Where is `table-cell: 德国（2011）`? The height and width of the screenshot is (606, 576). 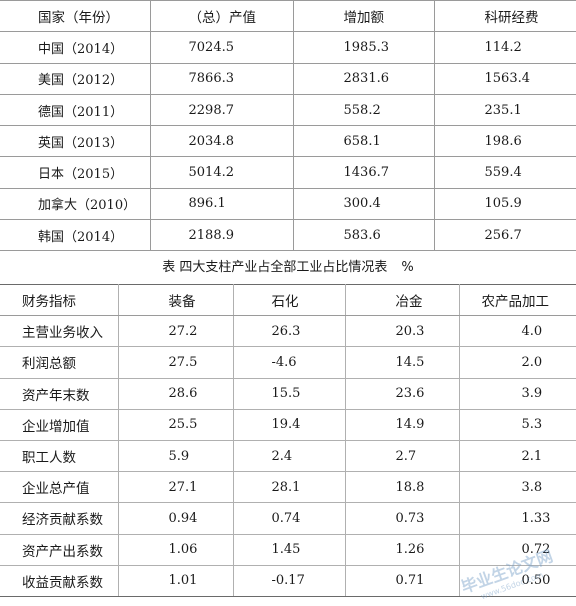
table-cell: 德国（2011） is located at coordinates (75, 110).